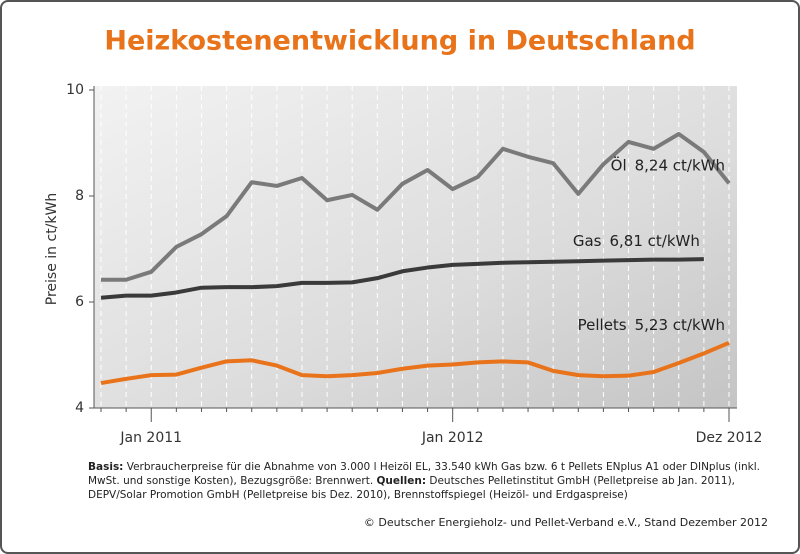 This screenshot has height=554, width=800. I want to click on legend-name: Pellets, so click(602, 324).